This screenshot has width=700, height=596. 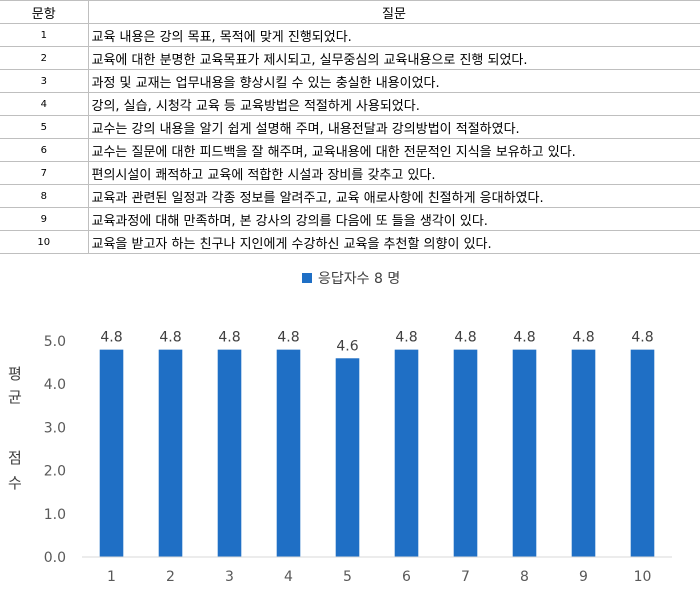 What do you see at coordinates (15, 397) in the screenshot?
I see `ylabel-line-2: 균` at bounding box center [15, 397].